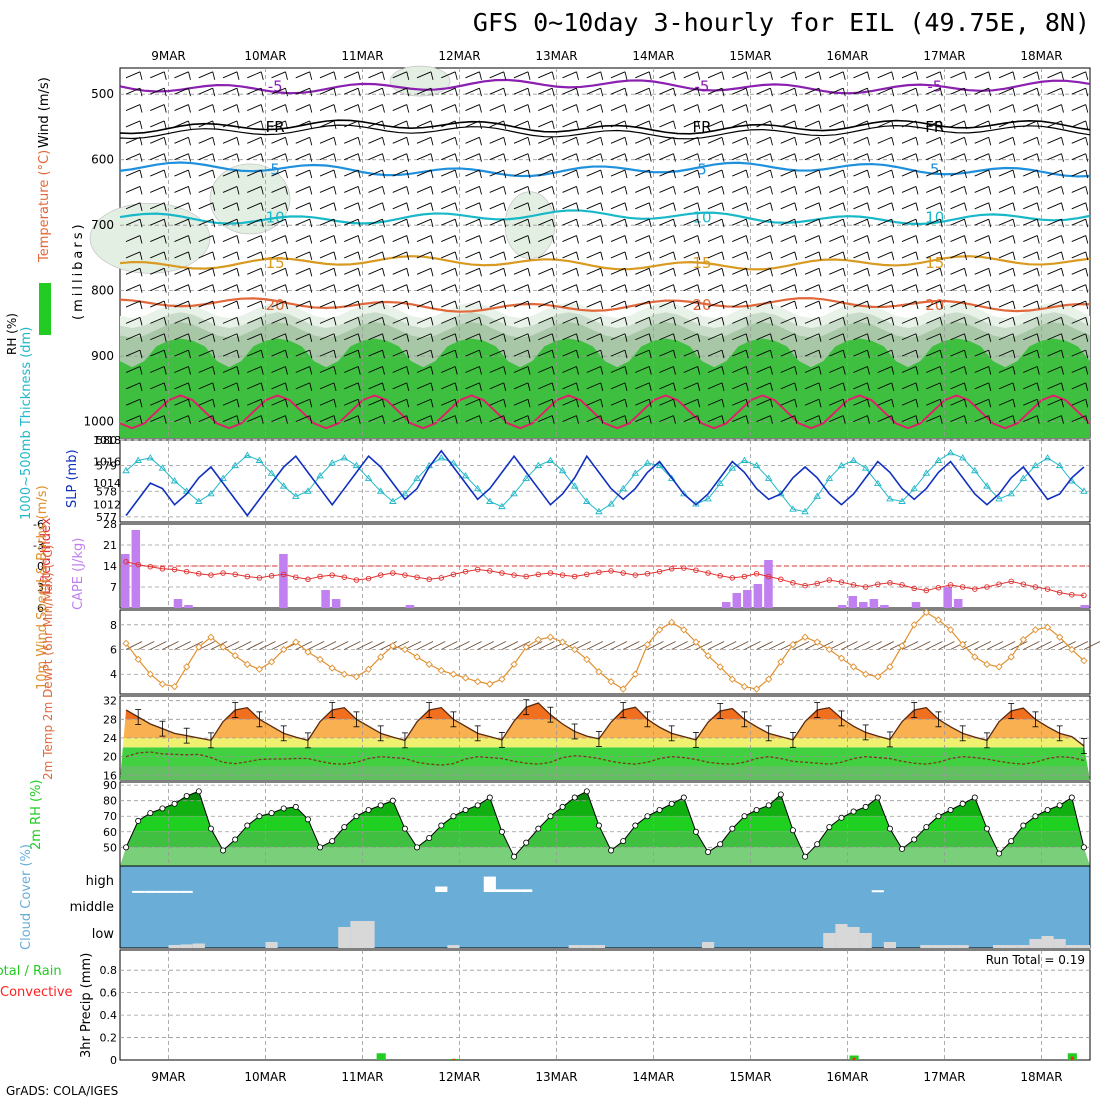 This screenshot has width=1100, height=1104. I want to click on rh2m-grid, so click(605, 824).